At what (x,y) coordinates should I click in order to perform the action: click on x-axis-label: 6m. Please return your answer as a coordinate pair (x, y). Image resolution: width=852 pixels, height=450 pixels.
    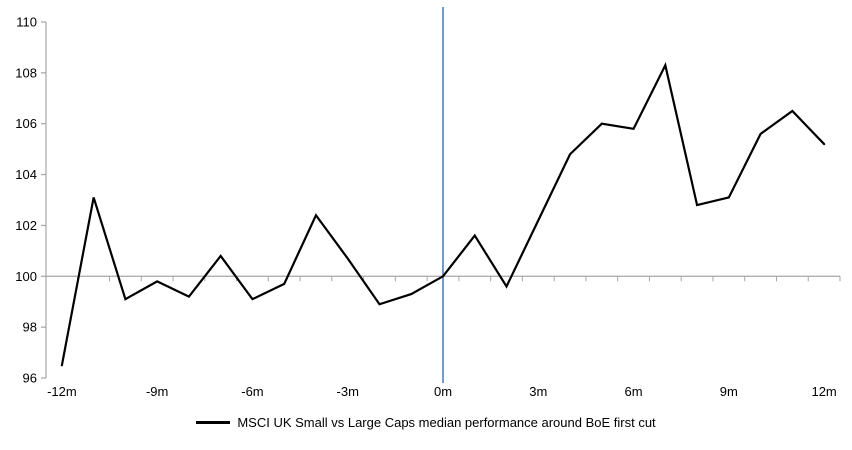
    Looking at the image, I should click on (634, 391).